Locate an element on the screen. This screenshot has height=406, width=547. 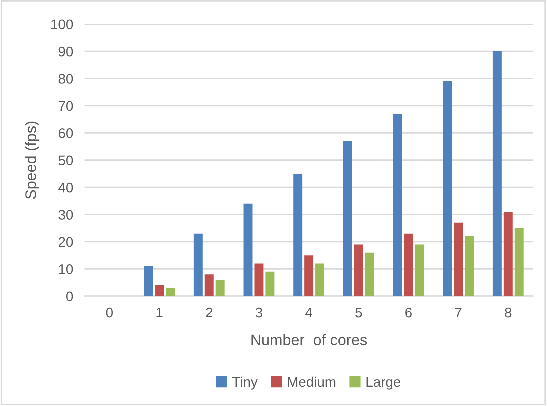
x-tick-label: 0 is located at coordinates (110, 313).